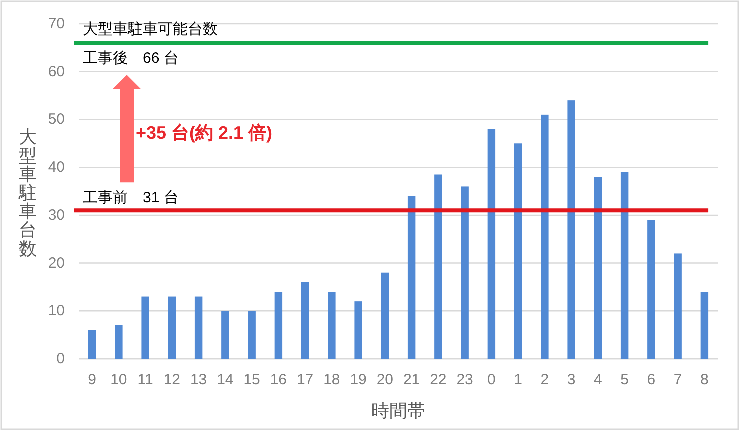 This screenshot has width=743, height=434. Describe the element at coordinates (56, 263) in the screenshot. I see `y-tick-label: 20` at that location.